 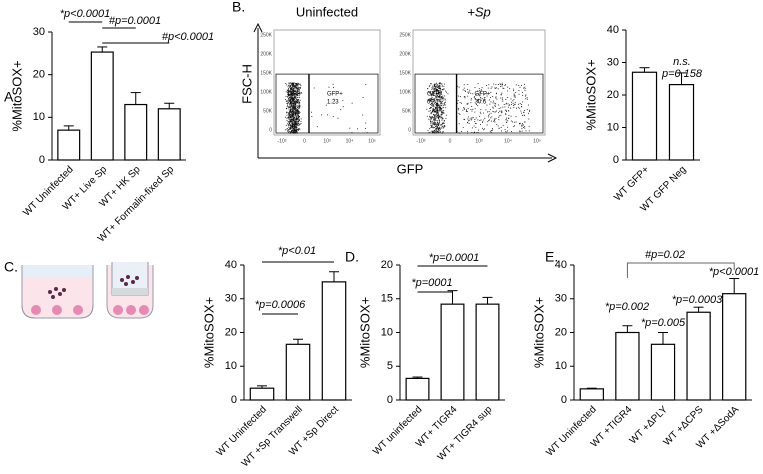 What do you see at coordinates (390, 400) in the screenshot?
I see `y-tick-label: 0` at bounding box center [390, 400].